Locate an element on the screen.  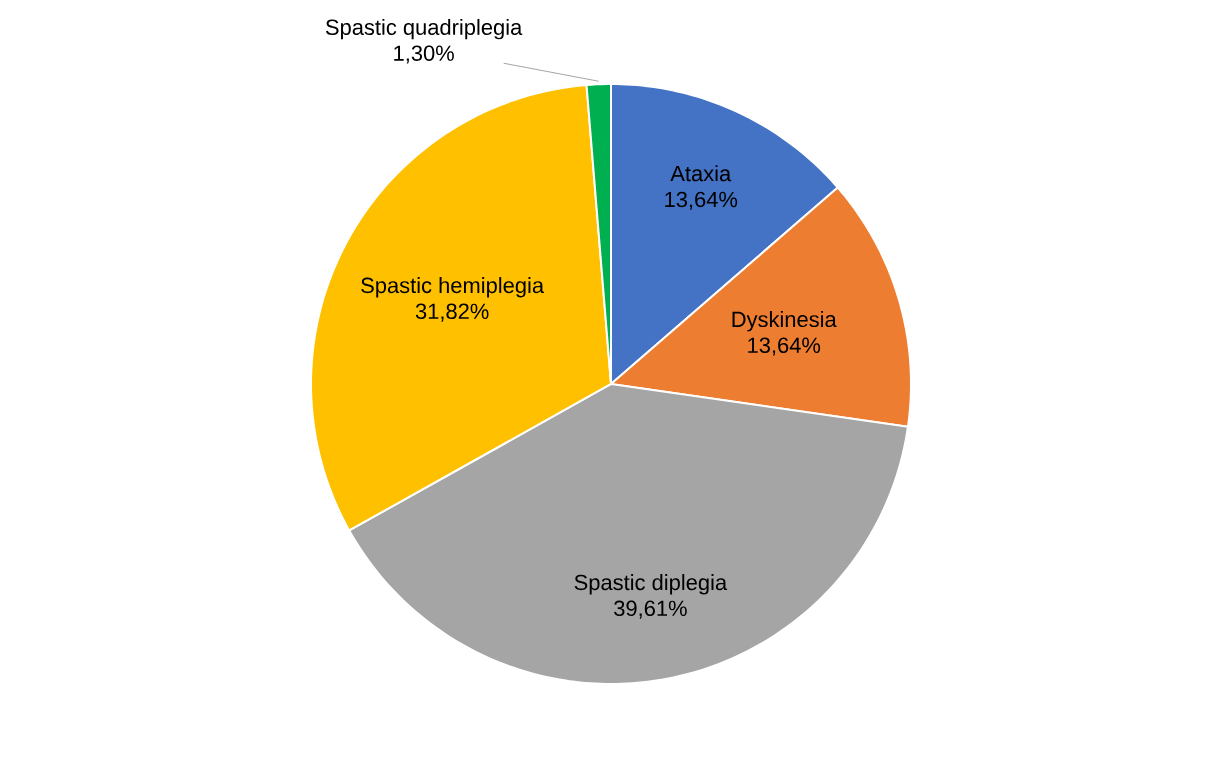
data-label: 31,82% is located at coordinates (452, 312).